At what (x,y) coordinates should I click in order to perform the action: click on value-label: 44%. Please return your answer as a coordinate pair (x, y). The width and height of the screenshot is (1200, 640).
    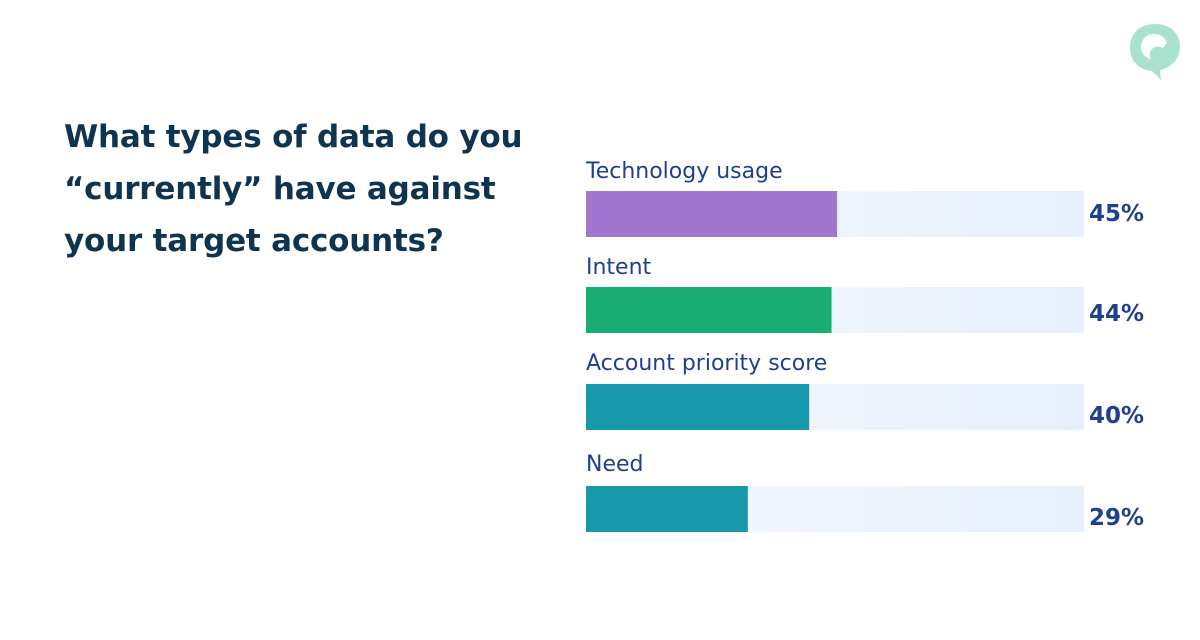
    Looking at the image, I should click on (1116, 314).